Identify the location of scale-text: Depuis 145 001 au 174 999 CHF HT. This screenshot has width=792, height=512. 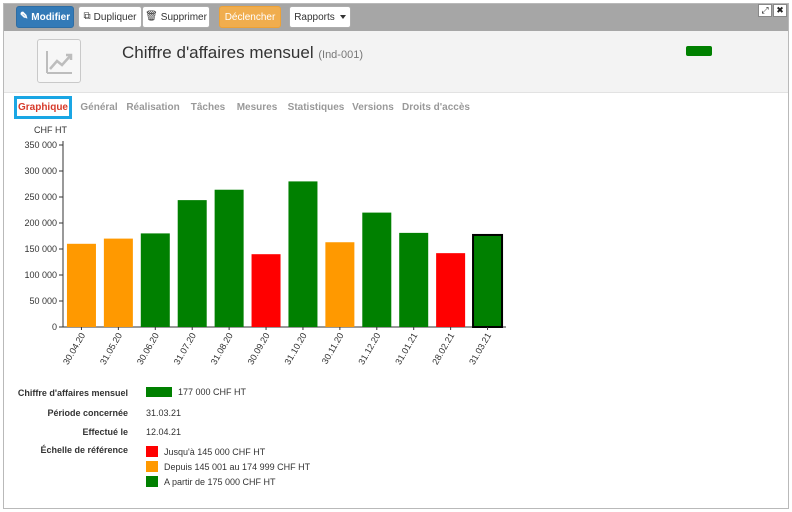
(237, 466).